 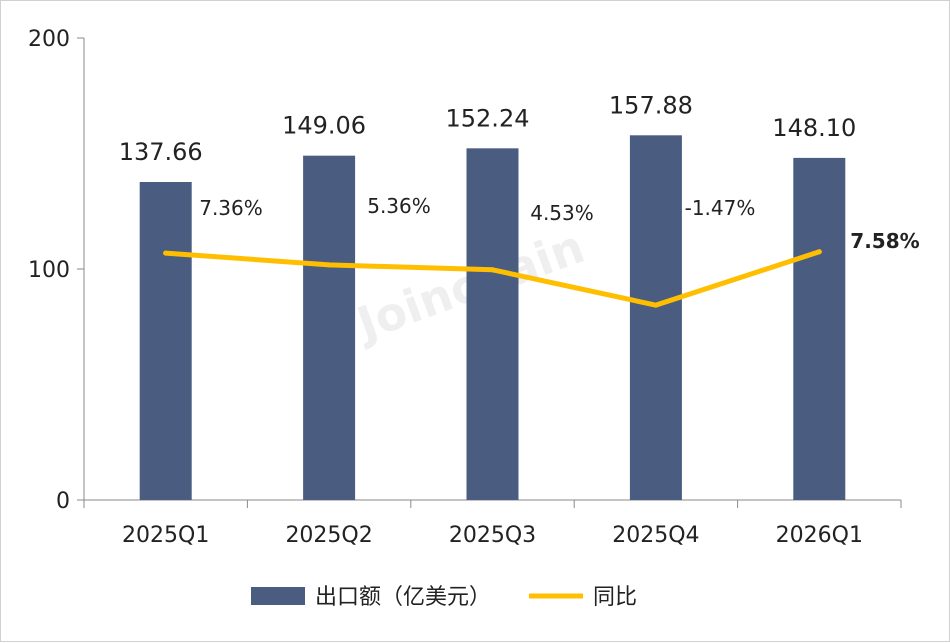 What do you see at coordinates (231, 208) in the screenshot?
I see `yoy-value-label: 7.36%` at bounding box center [231, 208].